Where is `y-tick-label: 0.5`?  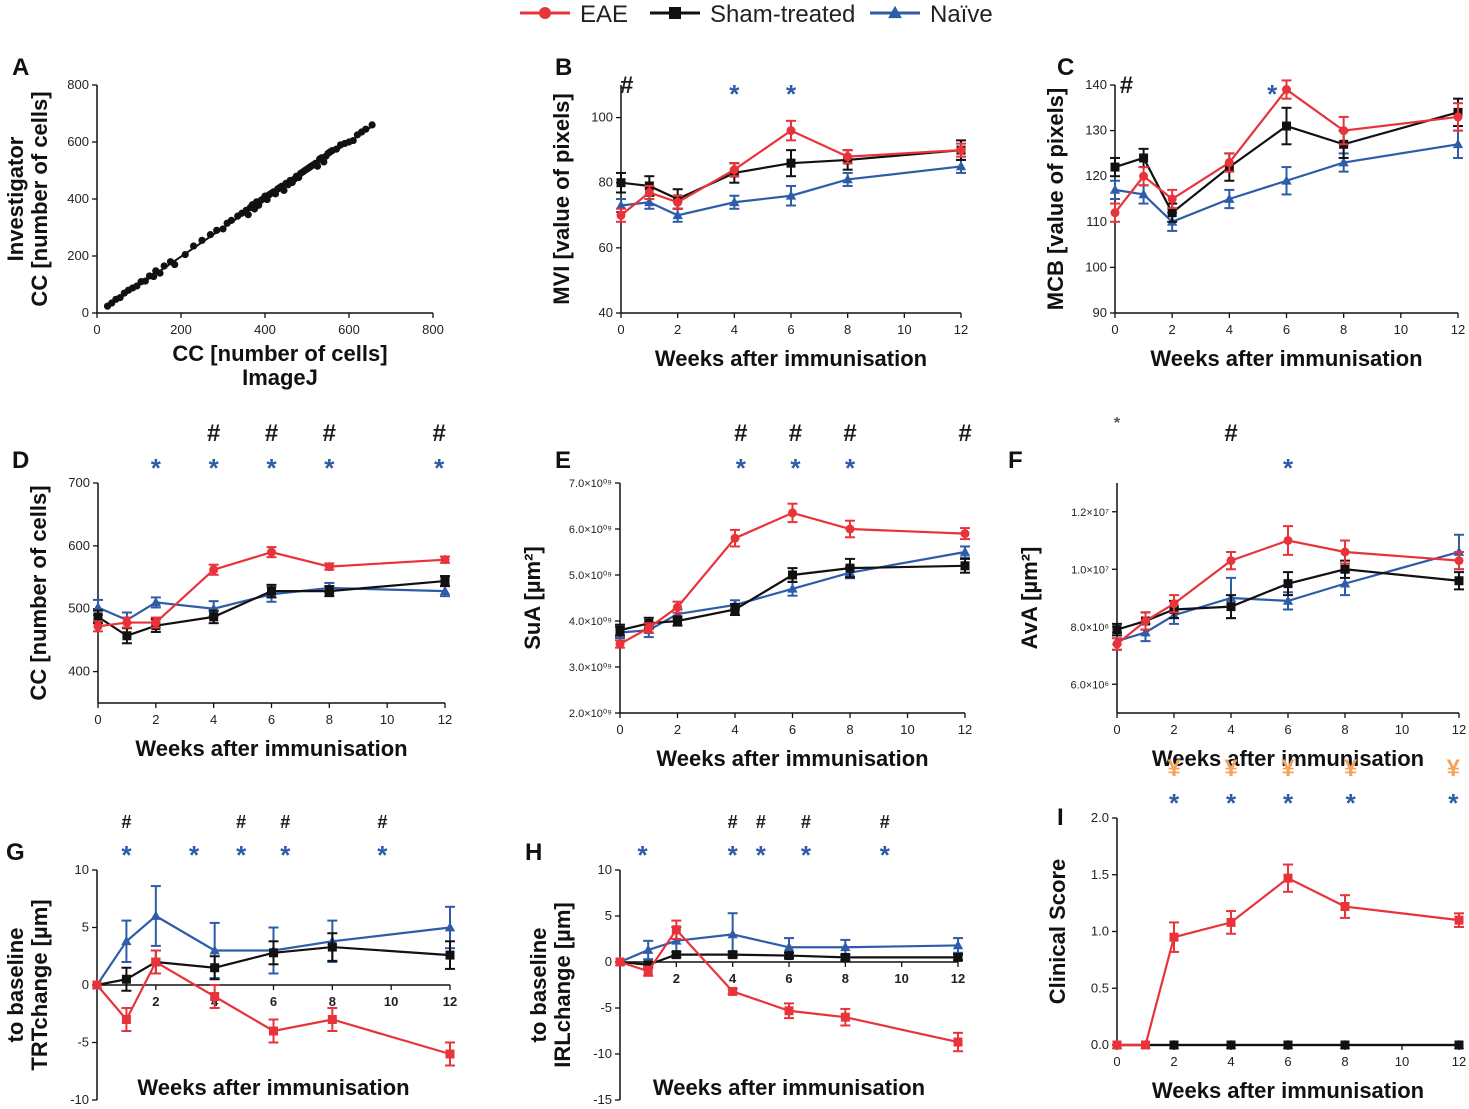 y-tick-label: 0.5 is located at coordinates (1100, 987).